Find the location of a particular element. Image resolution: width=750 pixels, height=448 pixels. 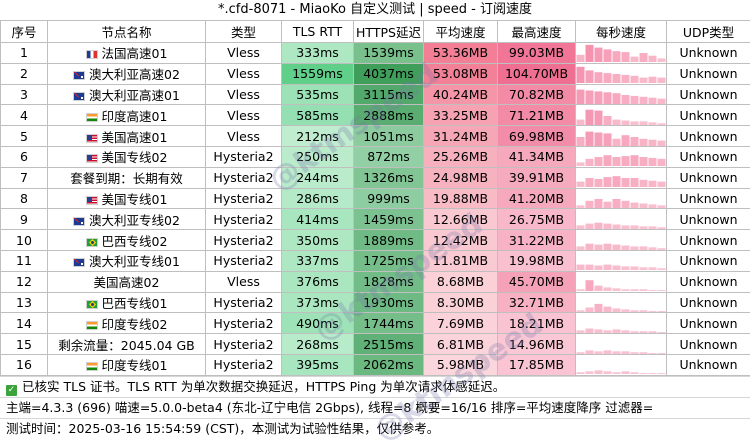

row-index: 14 is located at coordinates (24, 323).